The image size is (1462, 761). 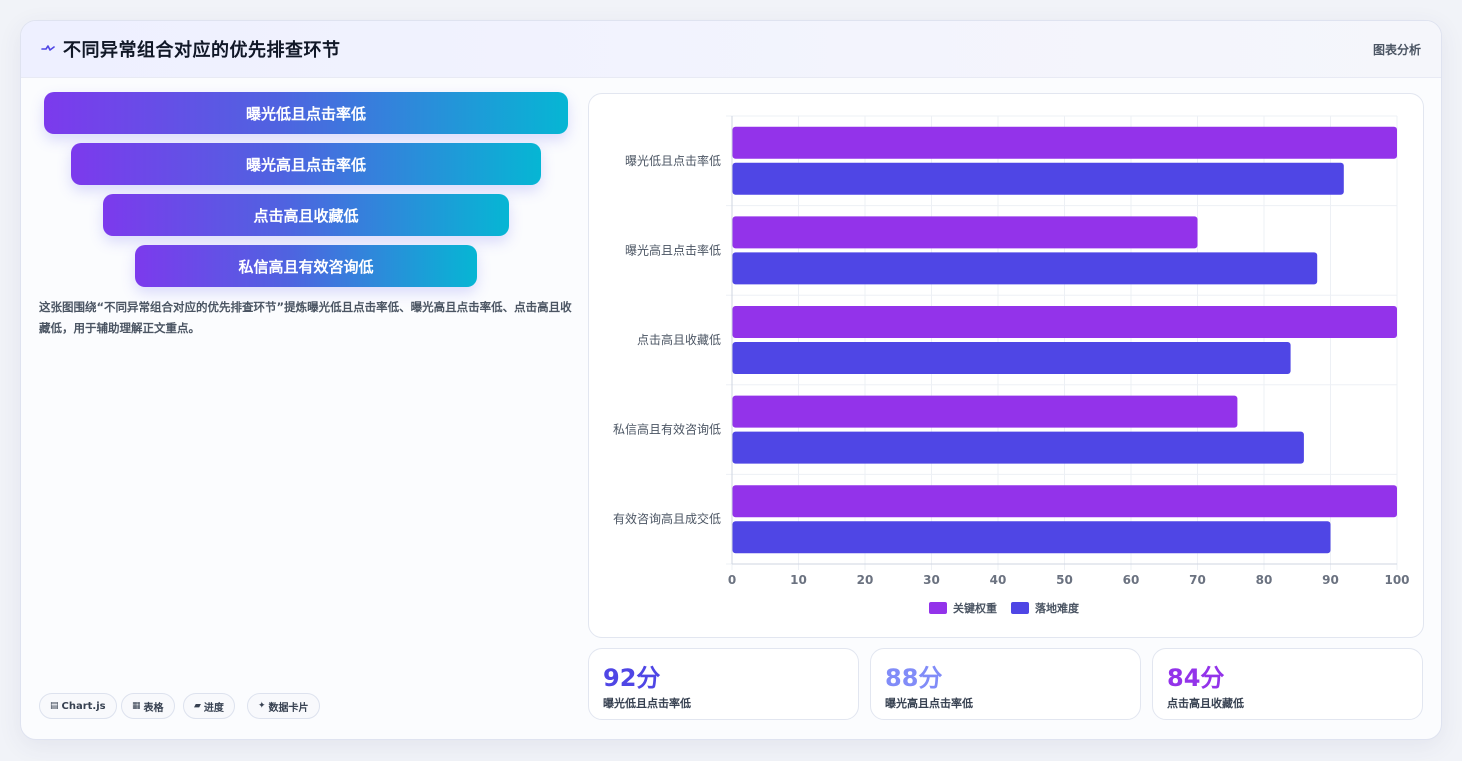 What do you see at coordinates (798, 580) in the screenshot?
I see `x-tick-label: 10` at bounding box center [798, 580].